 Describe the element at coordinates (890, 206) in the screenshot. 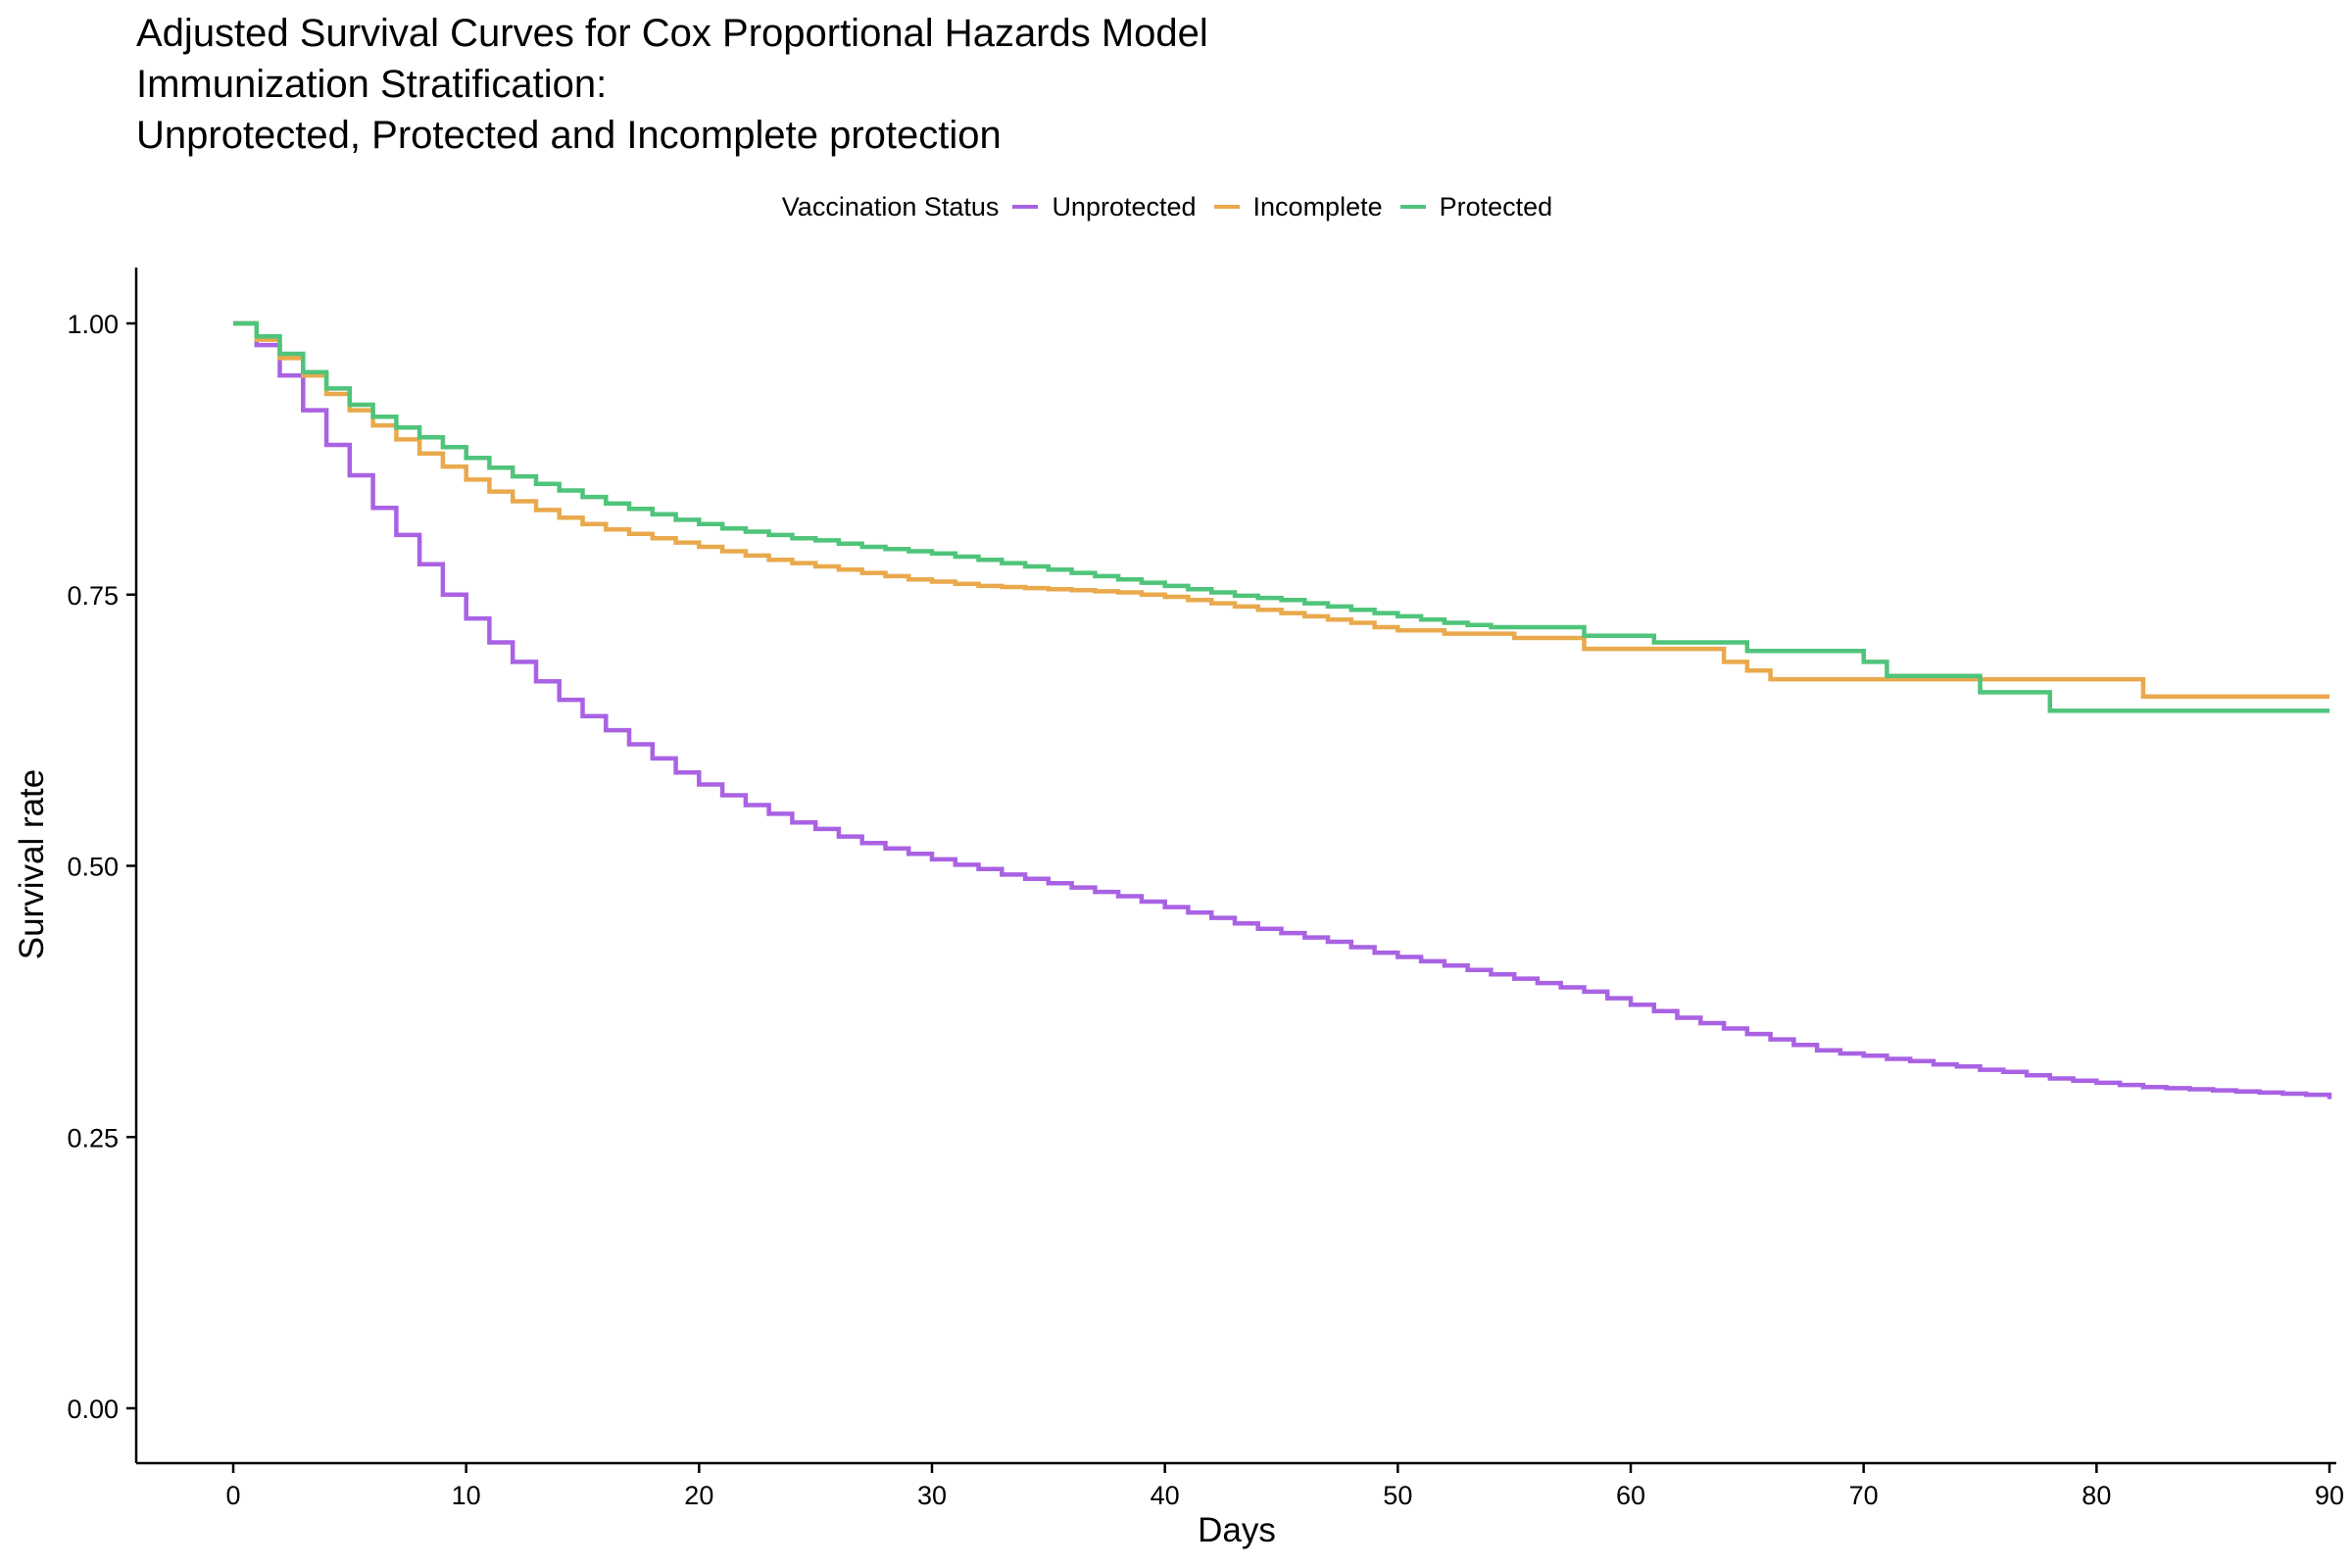

I see `legend-title: Vaccination Status` at that location.